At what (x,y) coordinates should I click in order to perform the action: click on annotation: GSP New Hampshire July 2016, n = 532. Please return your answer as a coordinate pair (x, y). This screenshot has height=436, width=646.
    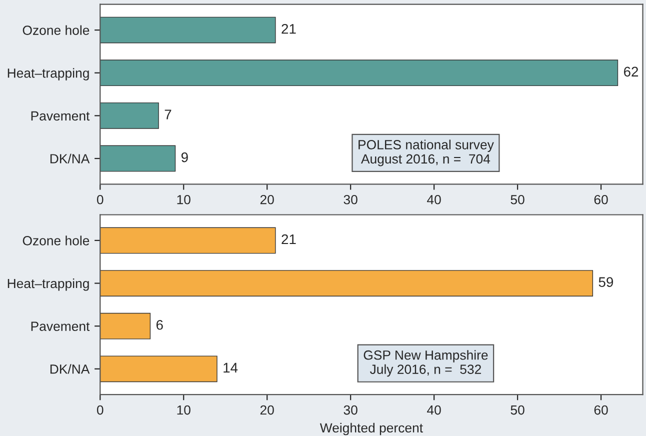
    Looking at the image, I should click on (426, 363).